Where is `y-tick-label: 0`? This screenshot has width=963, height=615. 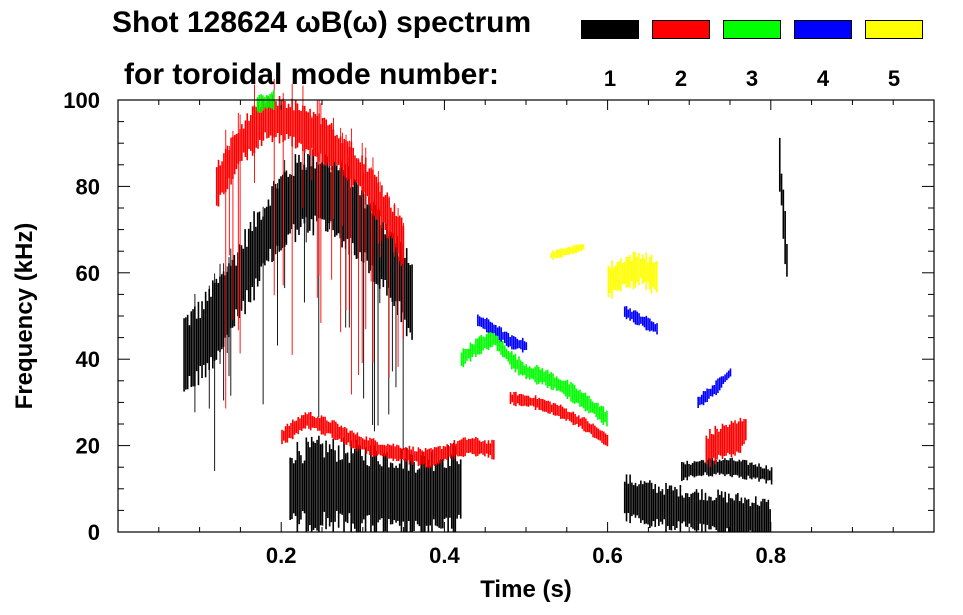
y-tick-label: 0 is located at coordinates (94, 532).